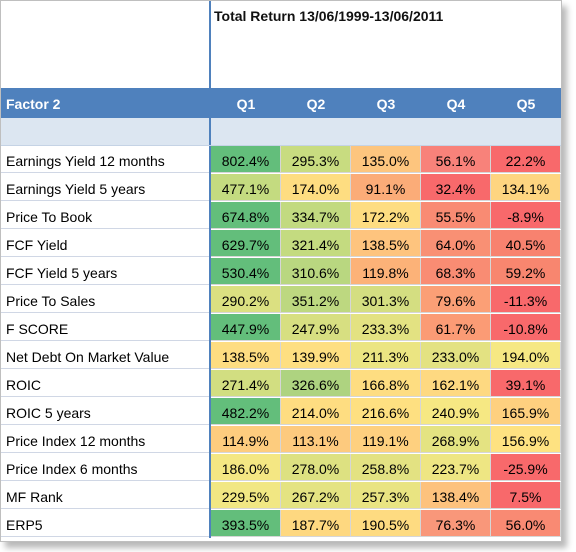  Describe the element at coordinates (456, 243) in the screenshot. I see `value-cell-q4: 64.0%` at that location.